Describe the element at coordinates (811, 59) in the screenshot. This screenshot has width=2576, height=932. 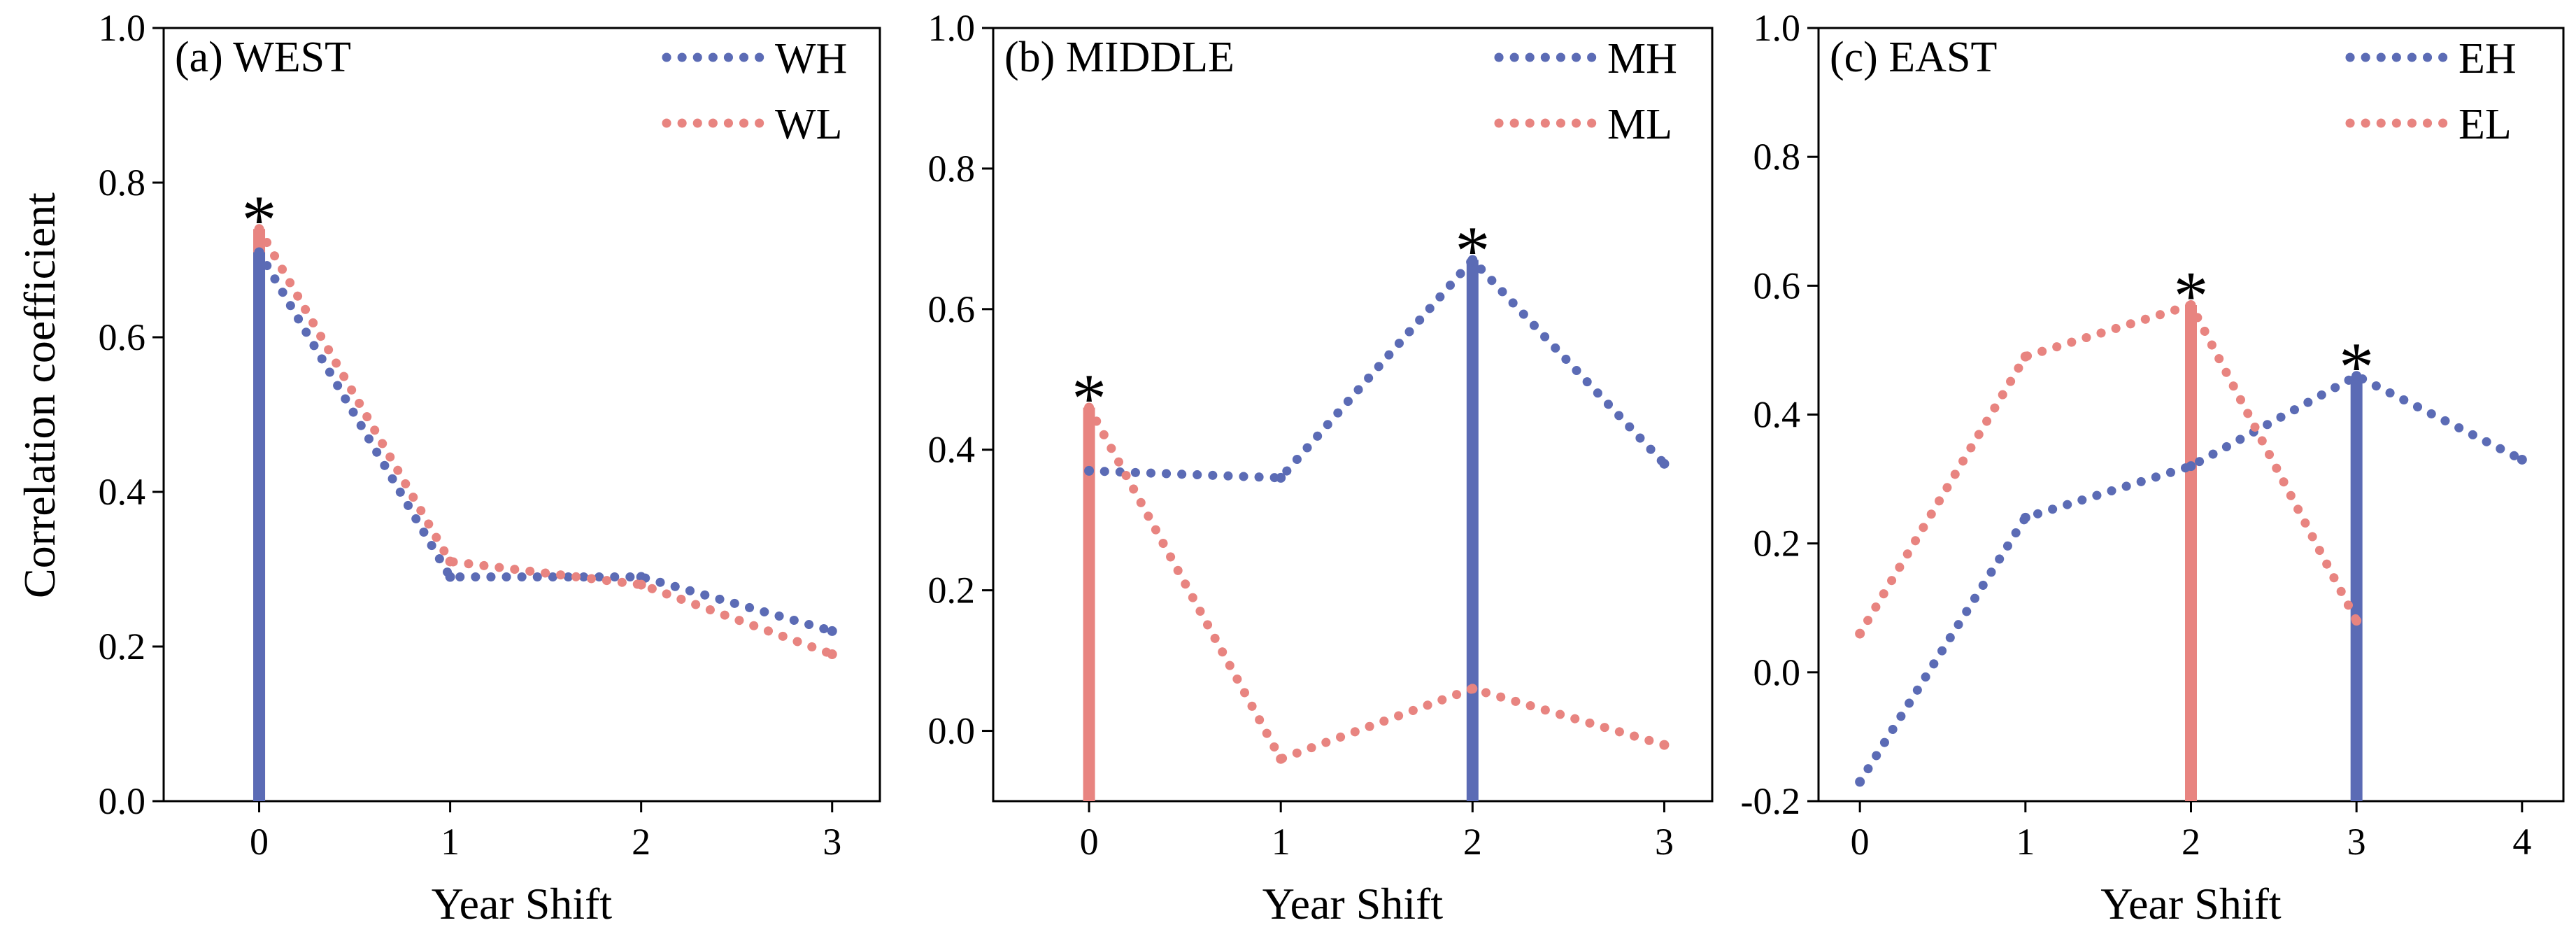
I see `legend-label-wh: WH` at that location.